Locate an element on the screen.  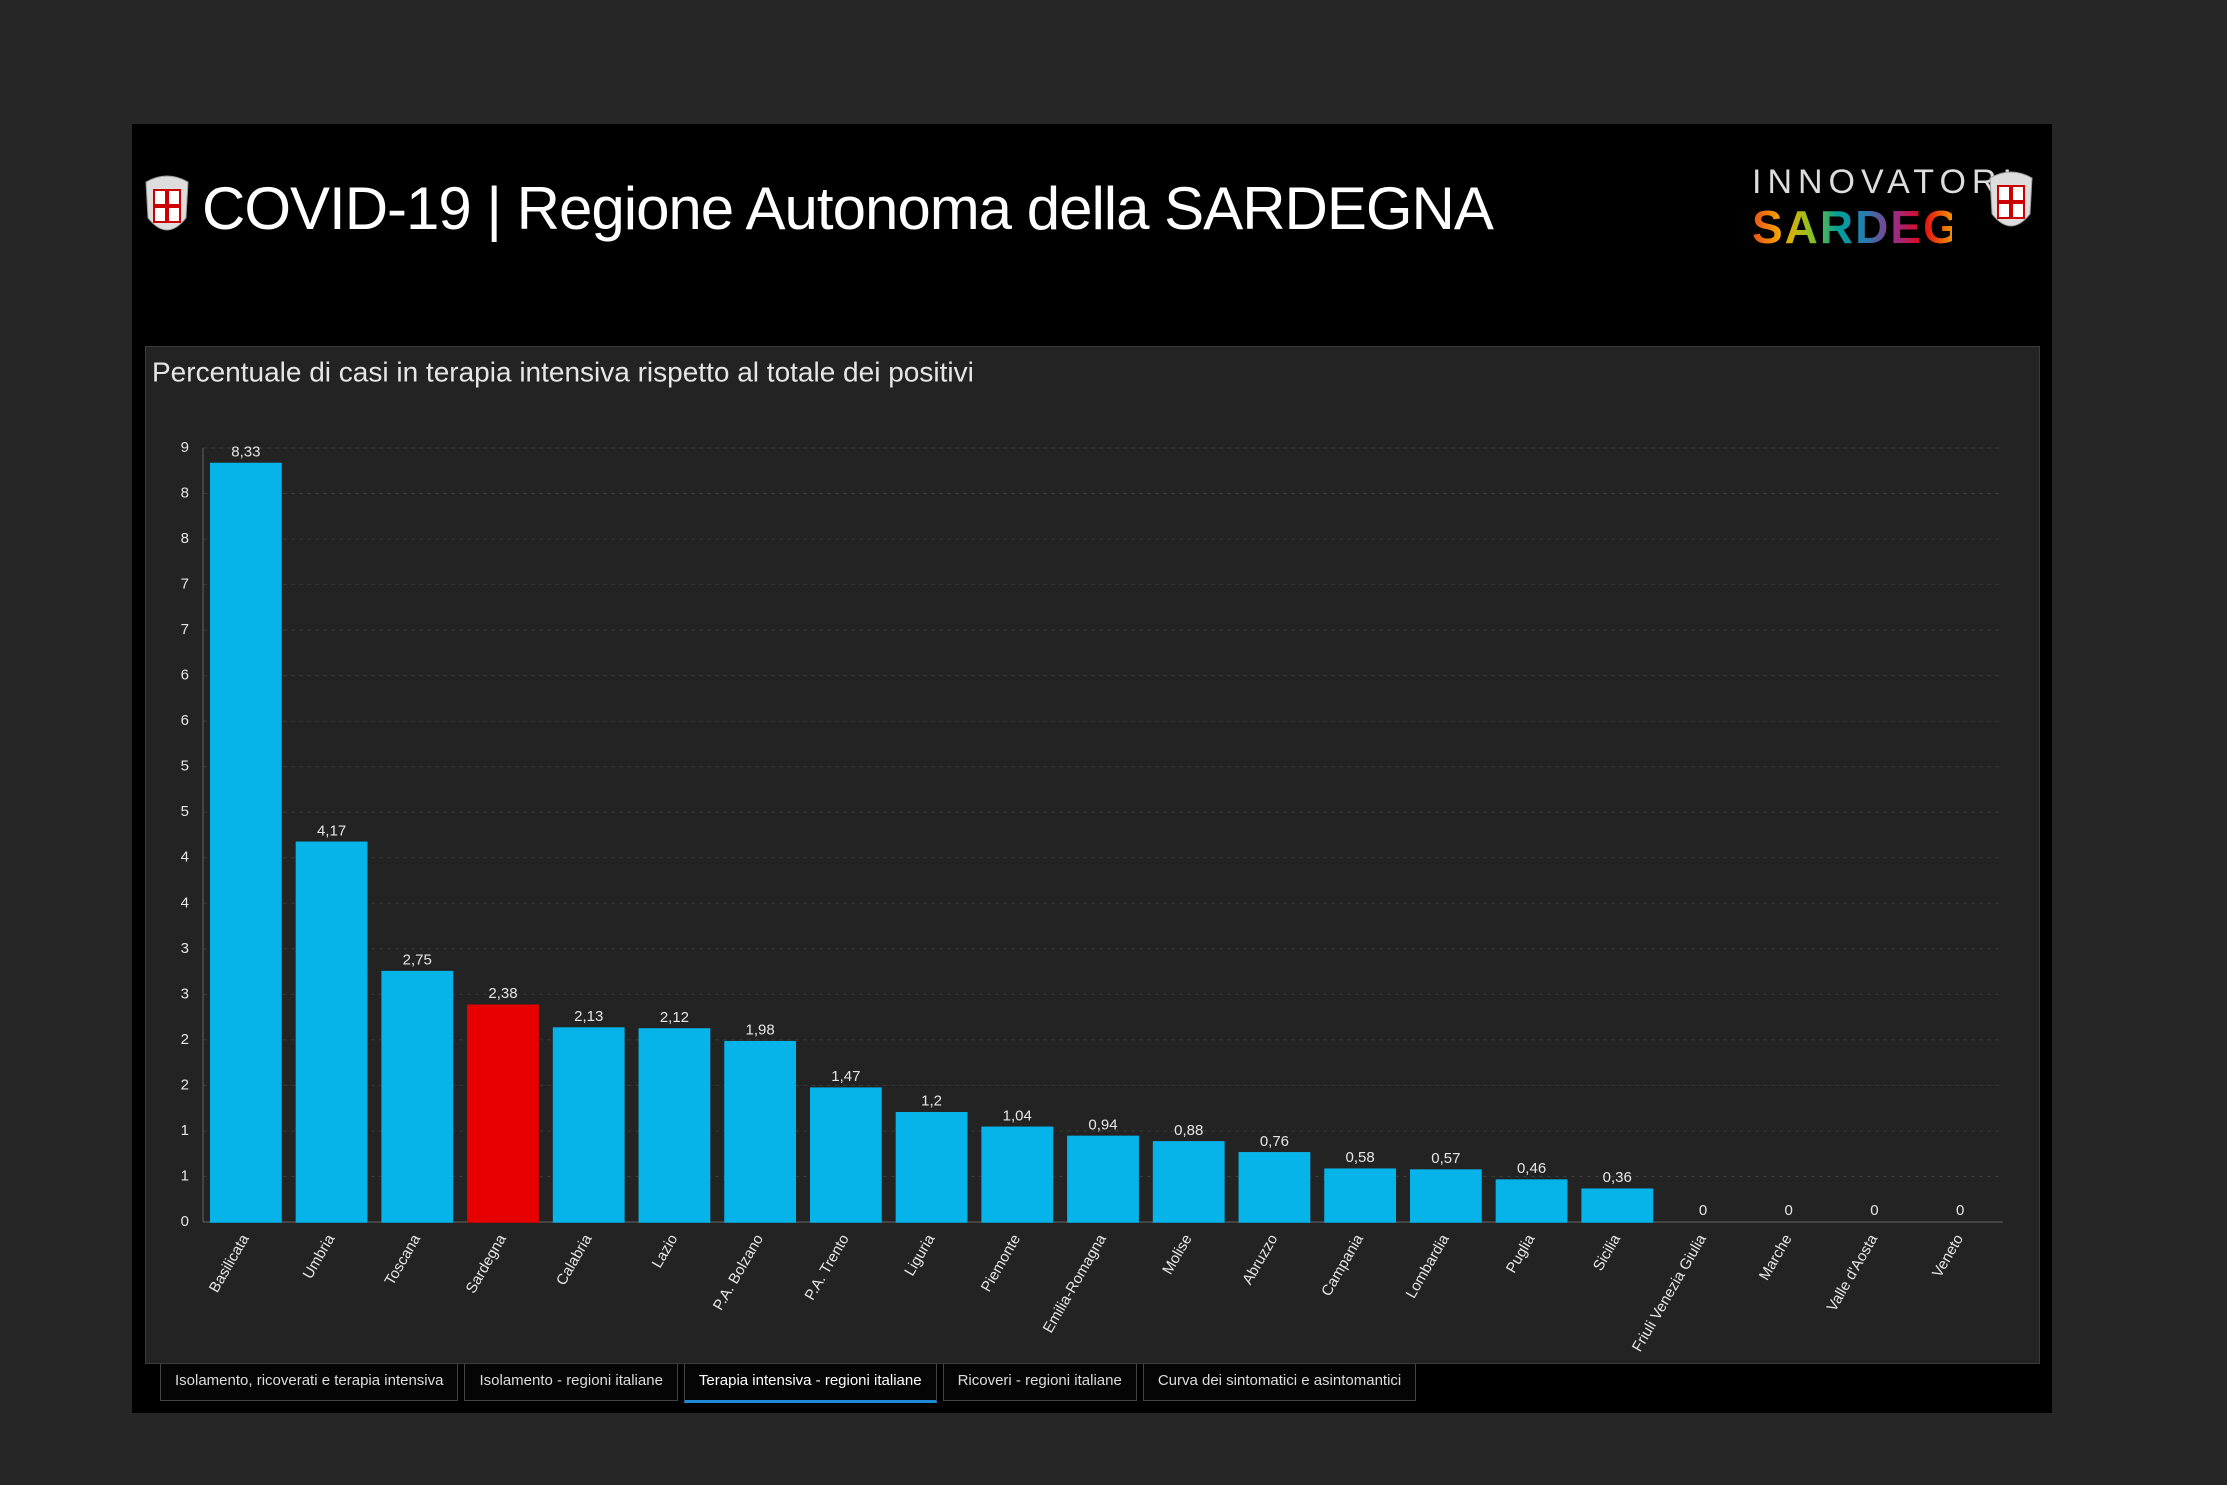
y-tick-label: 0 is located at coordinates (185, 1221).